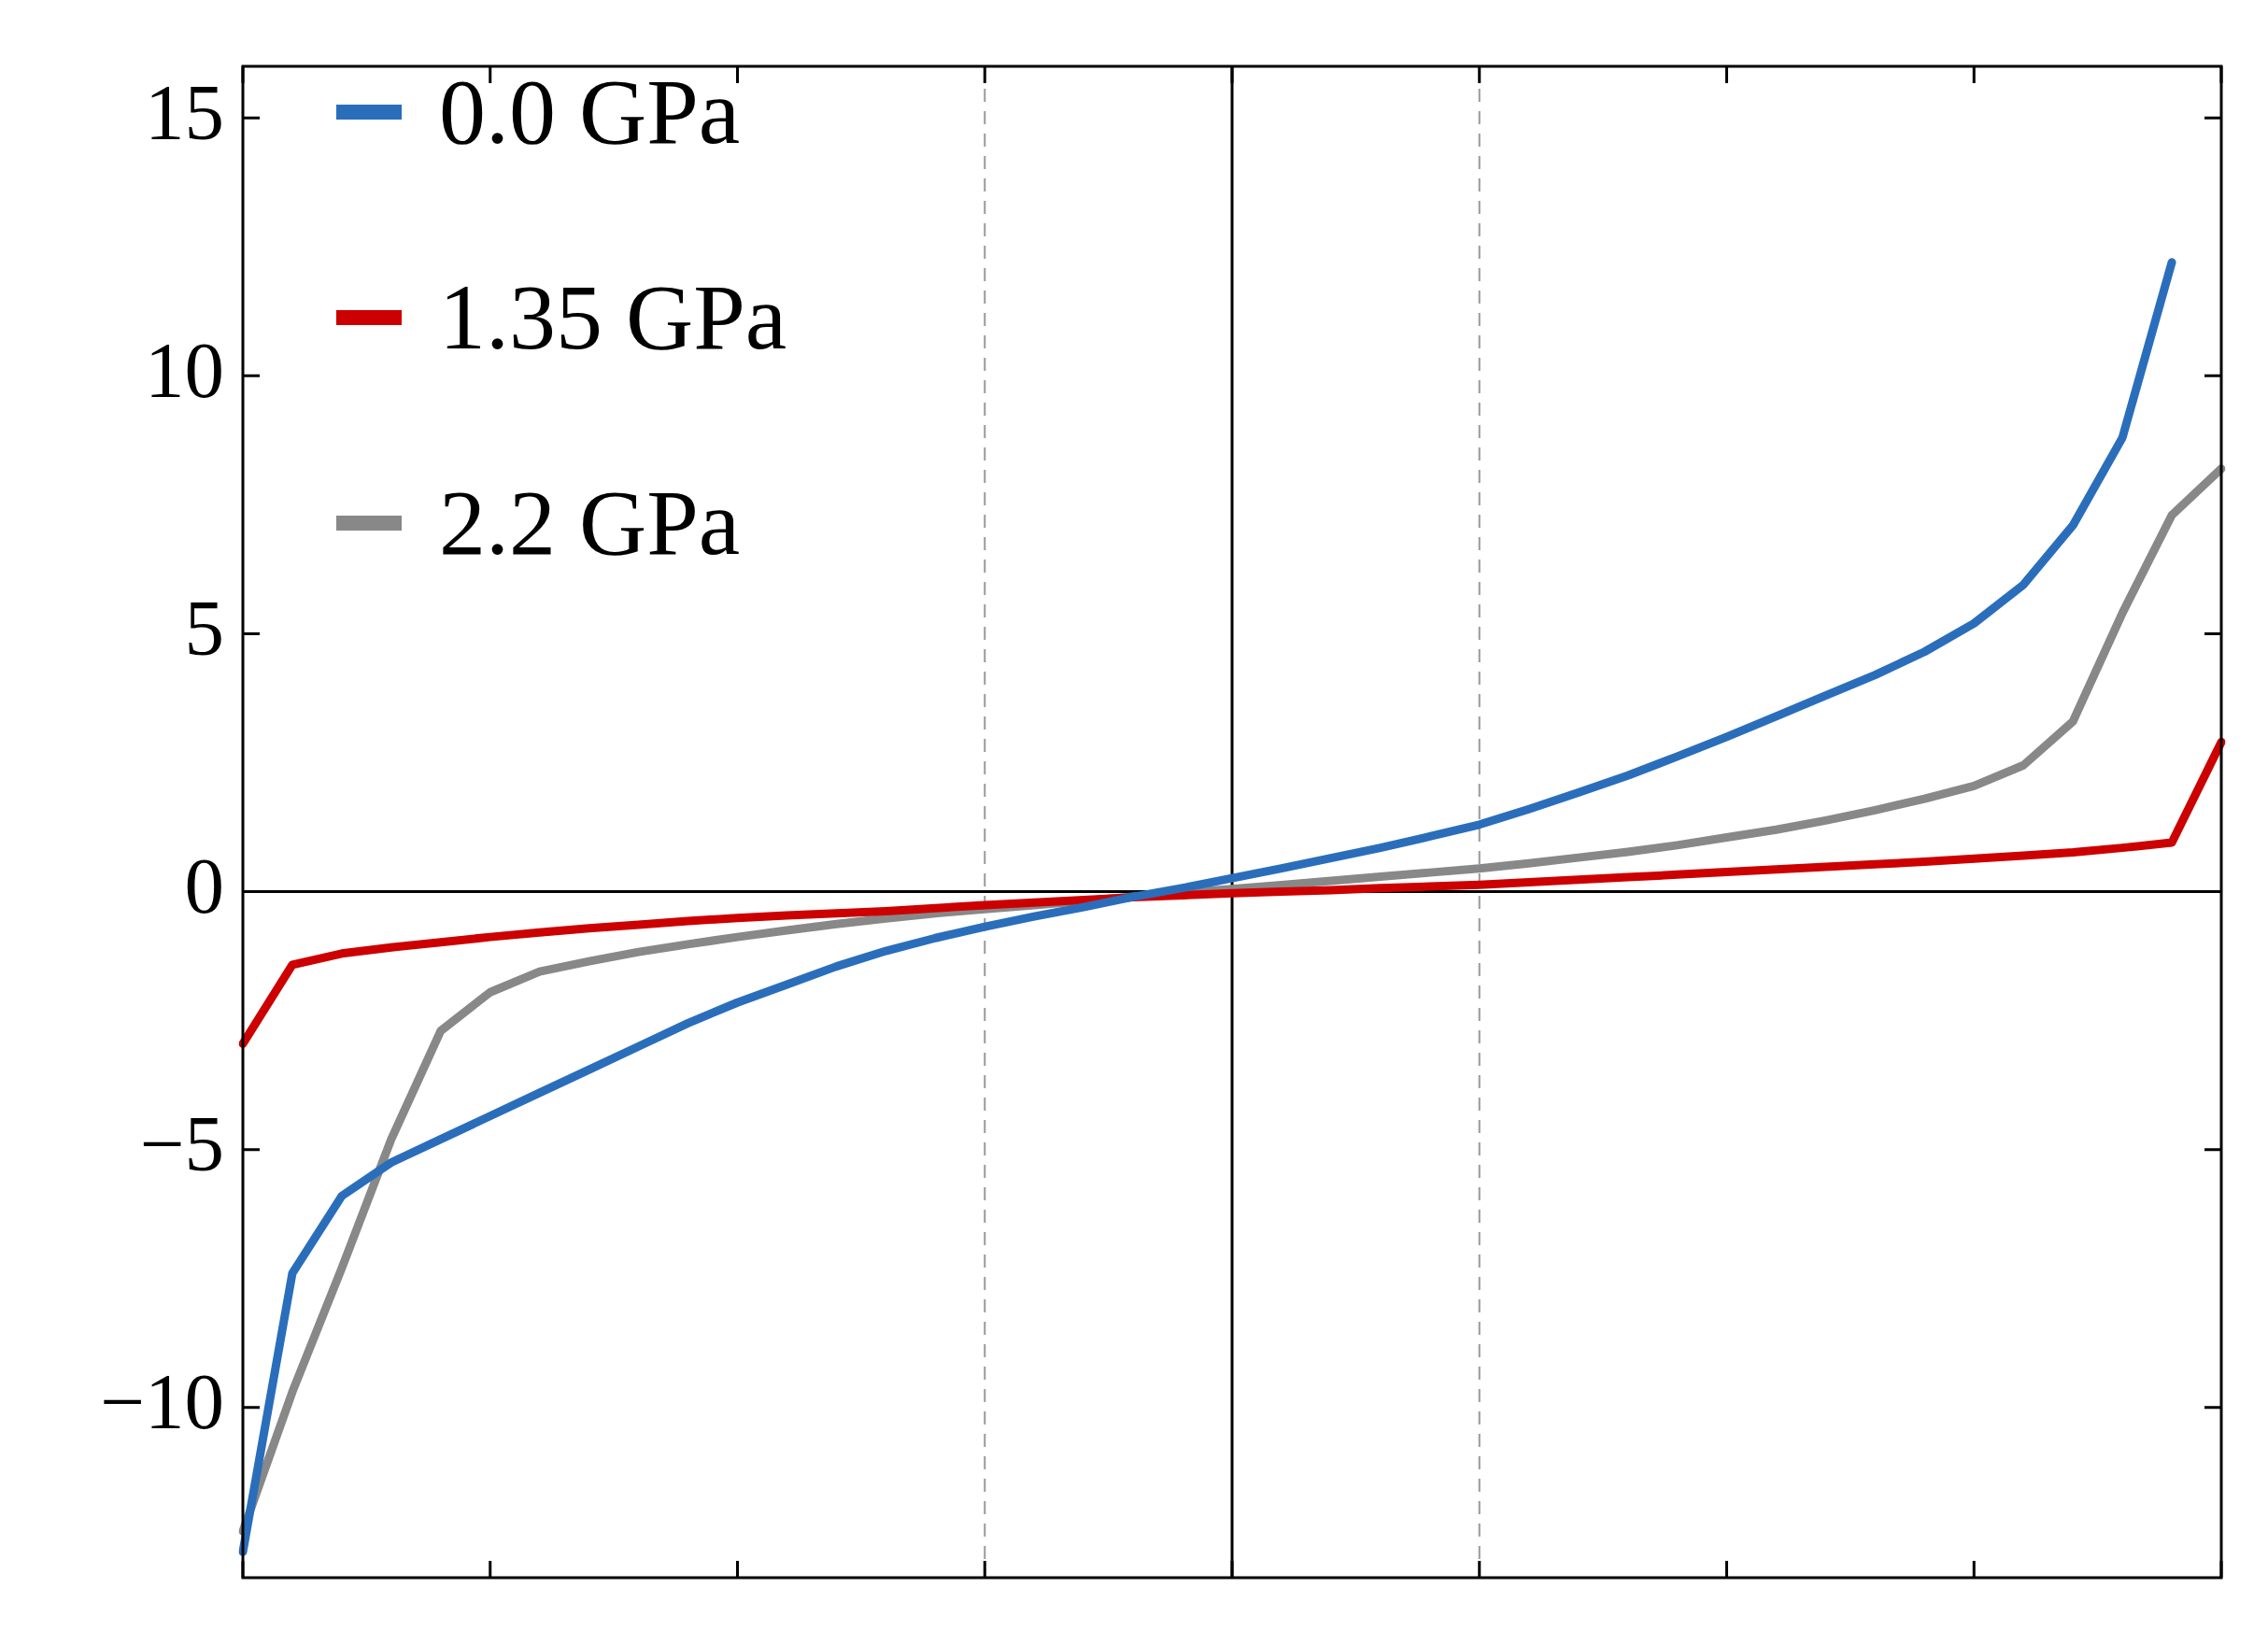 This screenshot has width=2268, height=1644. I want to click on legend-label: 0.0 GPa, so click(590, 111).